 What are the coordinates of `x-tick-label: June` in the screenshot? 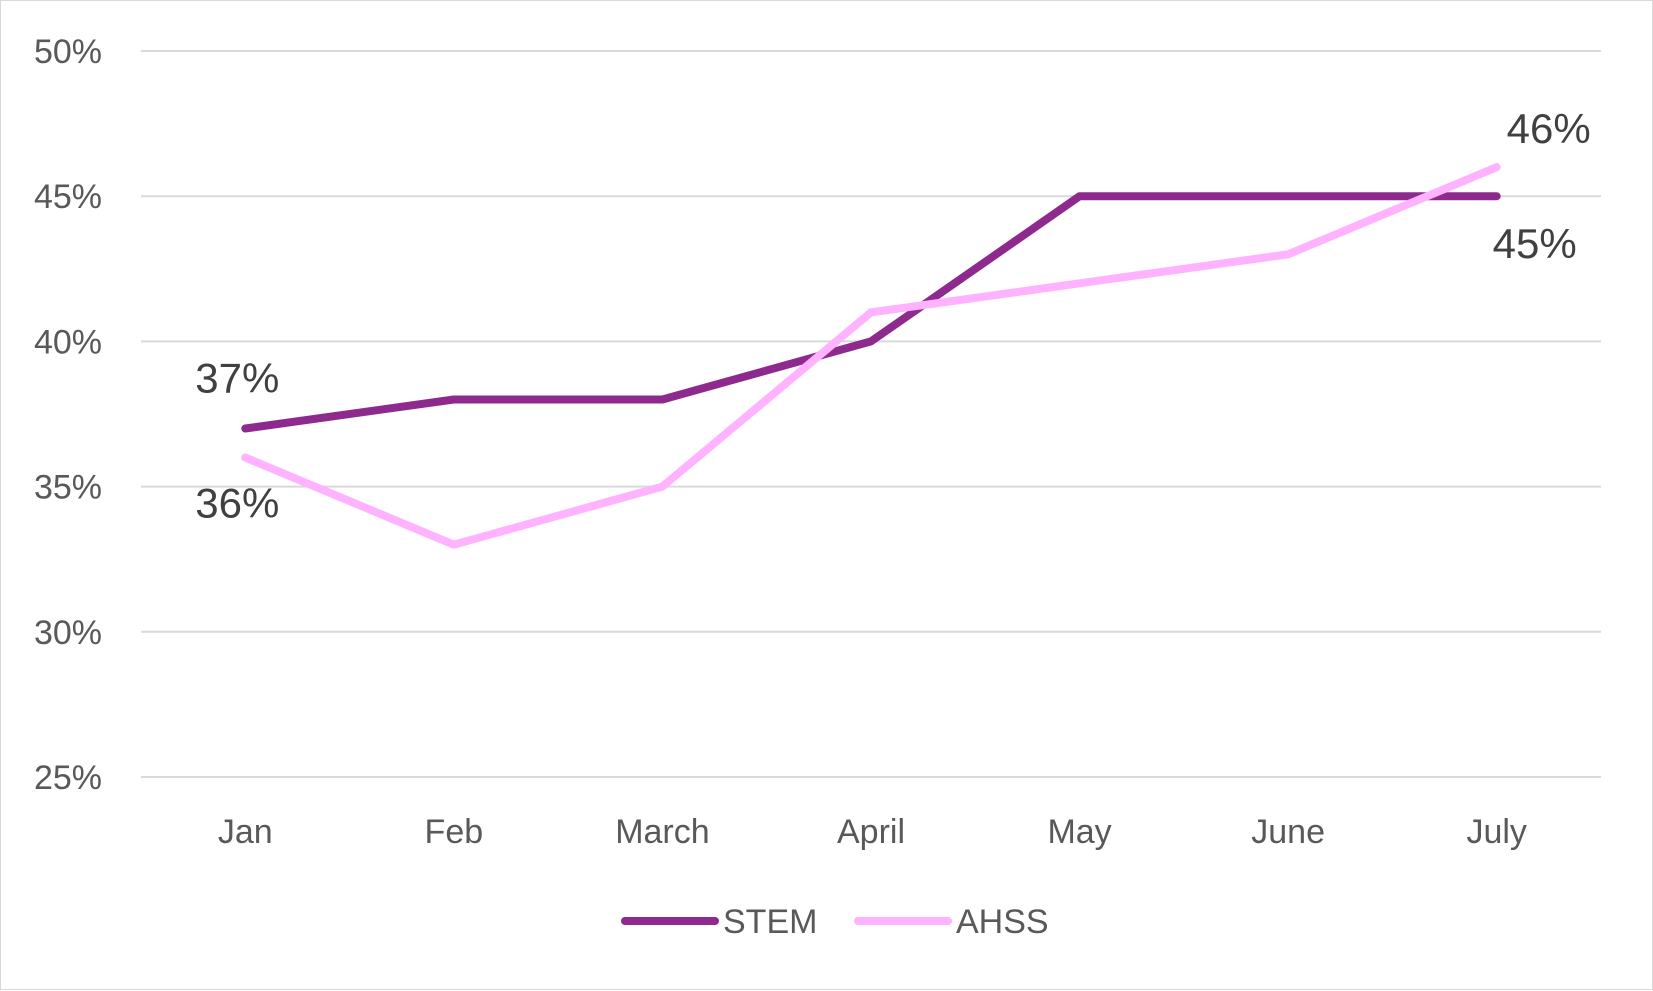 It's located at (1288, 832).